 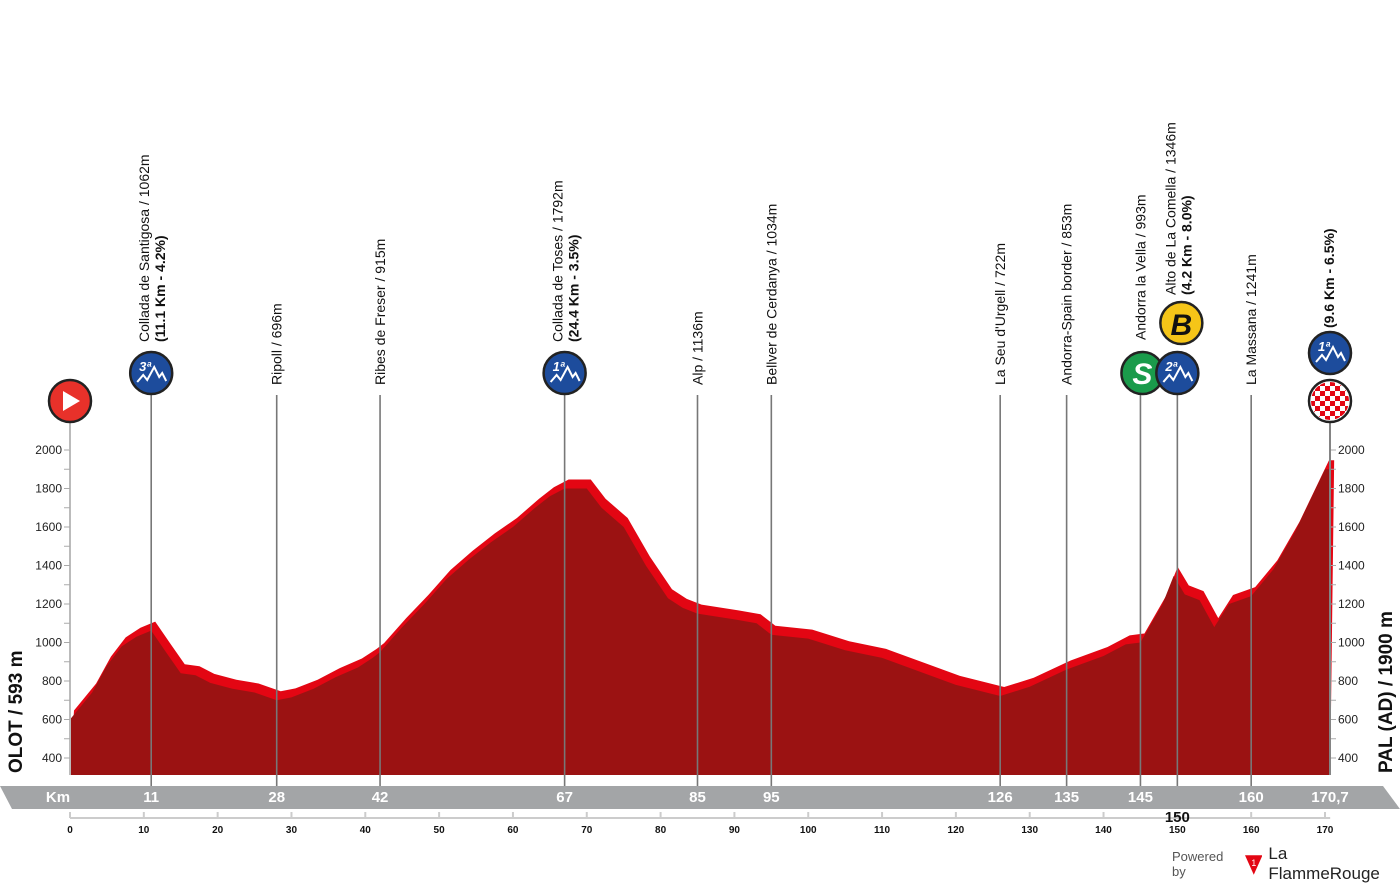 I want to click on start-icon, so click(x=70, y=401).